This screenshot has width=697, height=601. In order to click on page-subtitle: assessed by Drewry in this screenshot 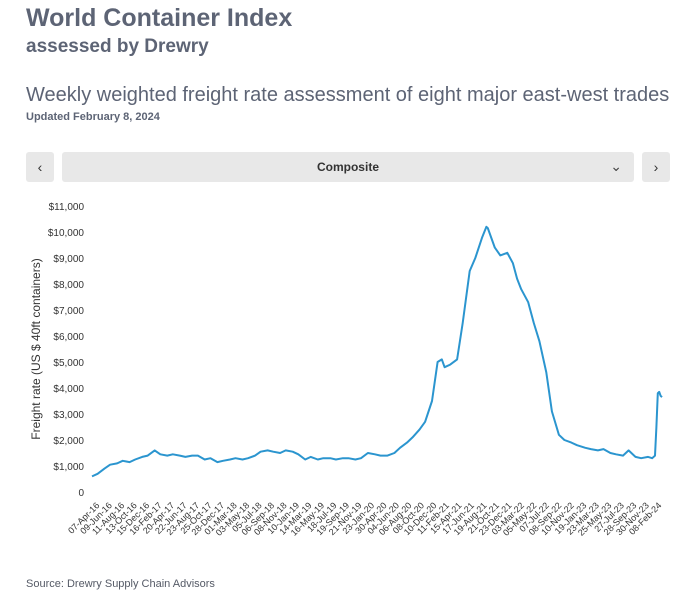, I will do `click(117, 46)`.